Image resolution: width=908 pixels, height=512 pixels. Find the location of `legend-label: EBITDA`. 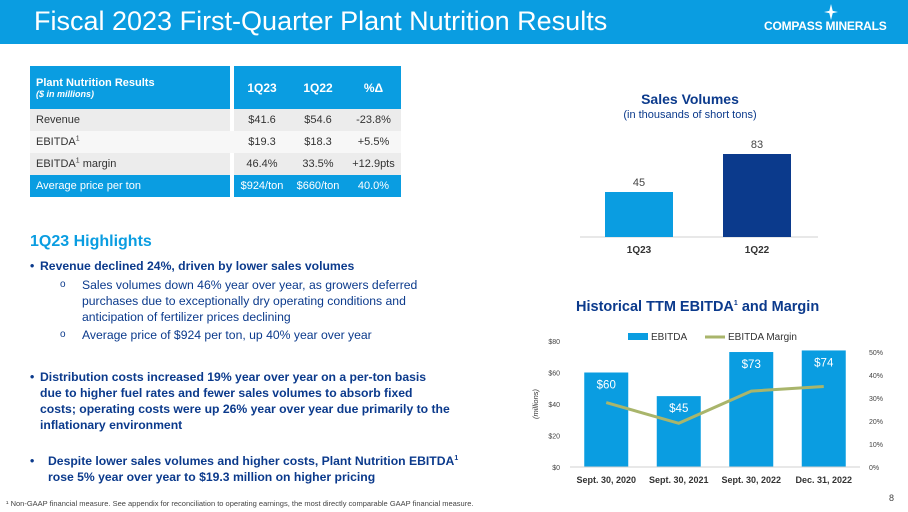

legend-label: EBITDA is located at coordinates (669, 337).